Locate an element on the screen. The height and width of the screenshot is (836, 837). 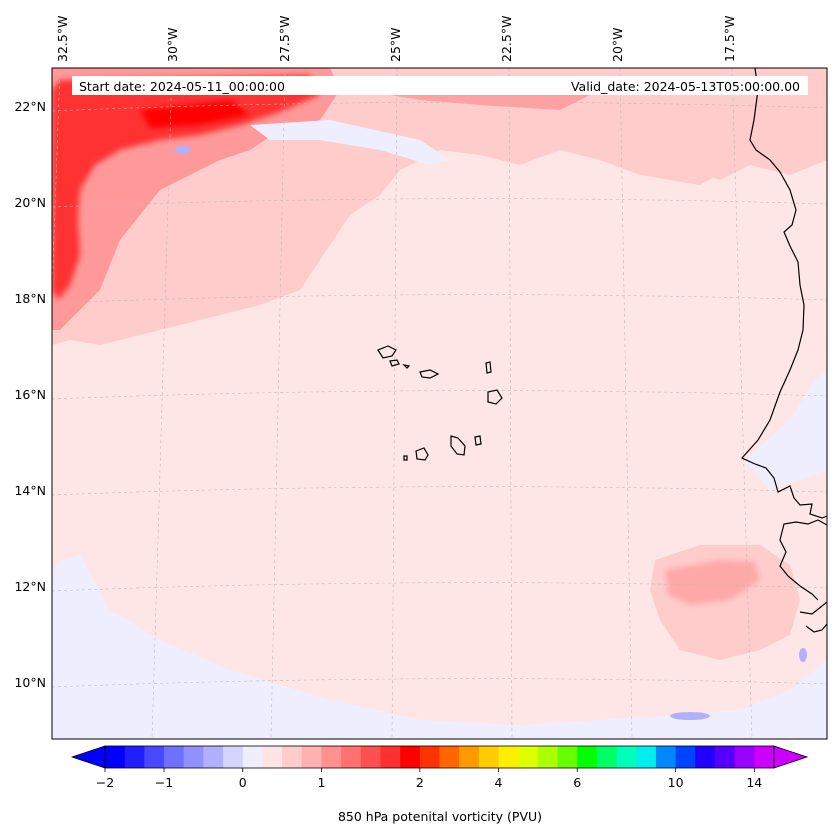
colorbar-tick-label: −1 is located at coordinates (164, 782).